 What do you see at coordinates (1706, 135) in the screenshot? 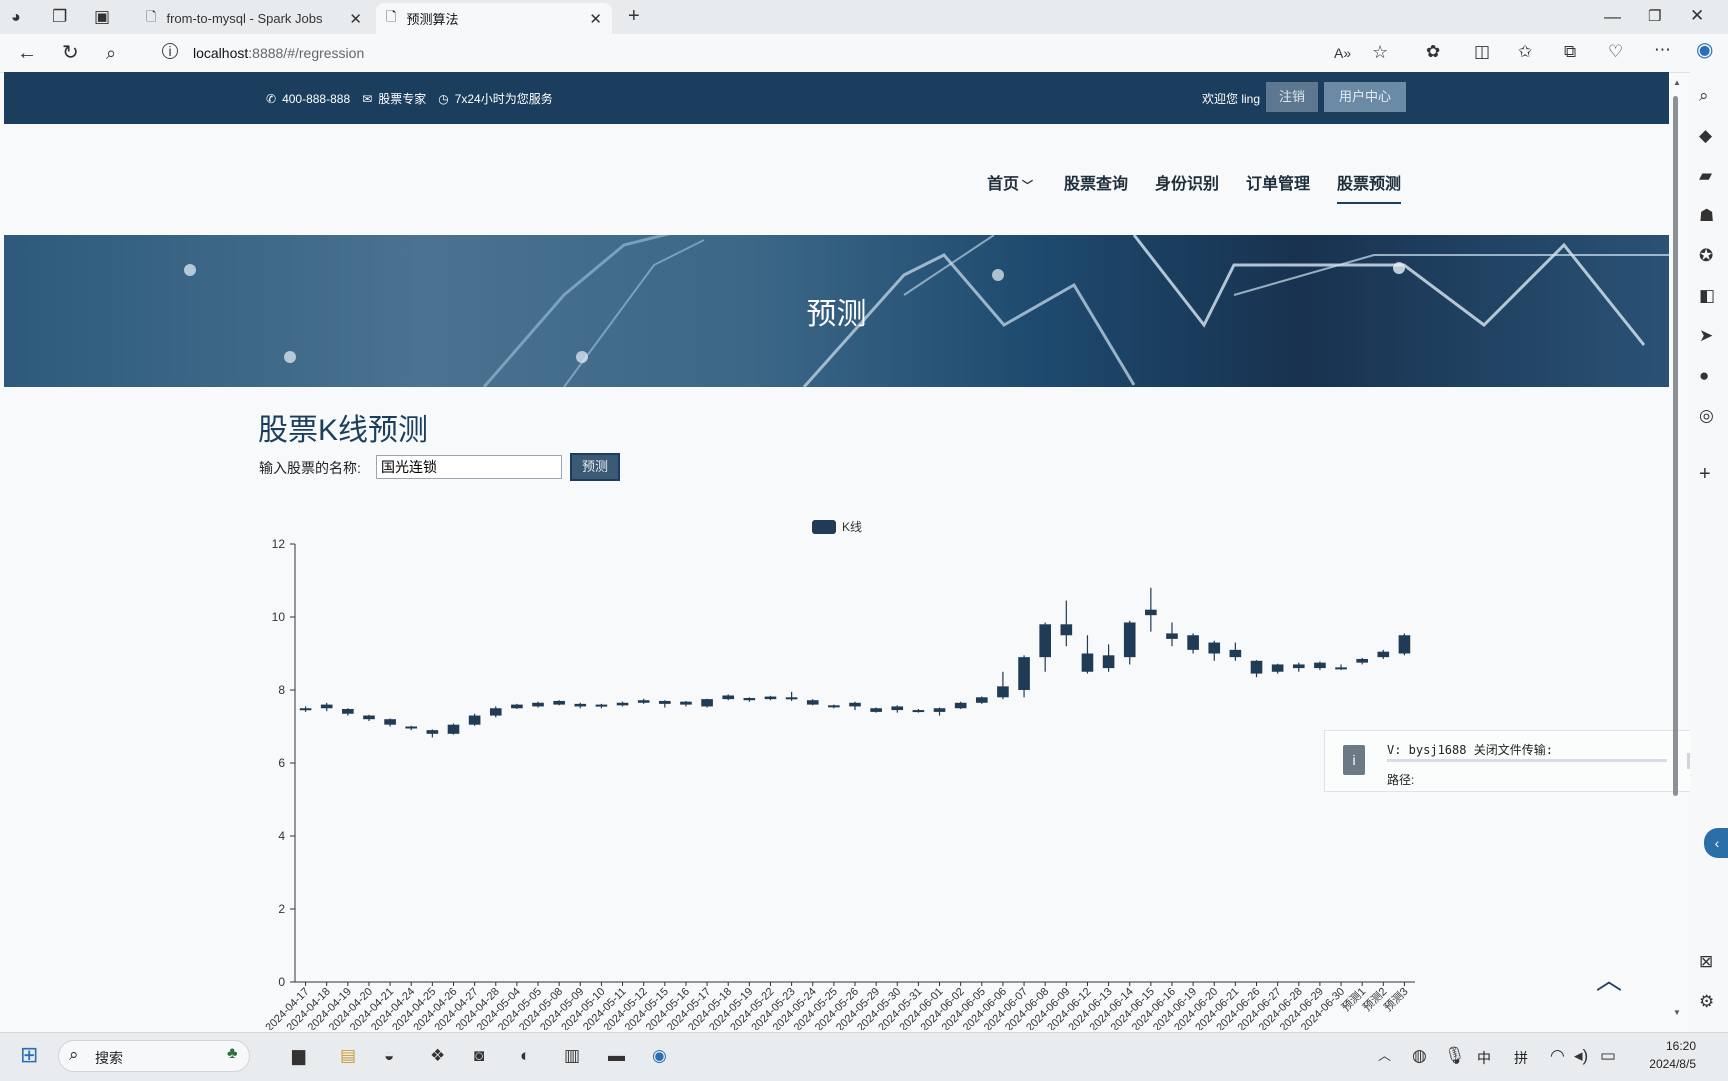
I see `tag-icon: ◆` at bounding box center [1706, 135].